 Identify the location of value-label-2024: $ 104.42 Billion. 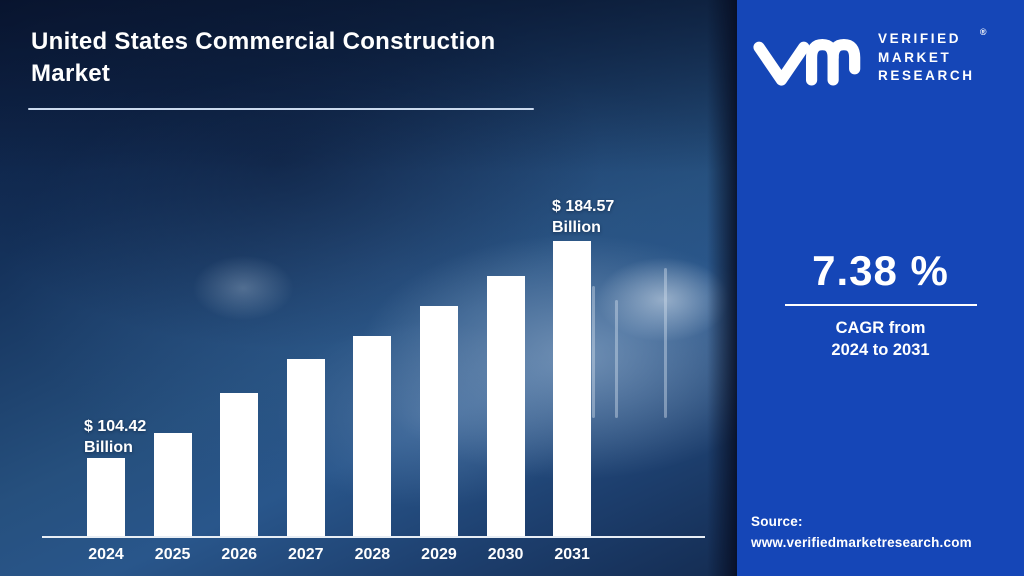
(115, 438).